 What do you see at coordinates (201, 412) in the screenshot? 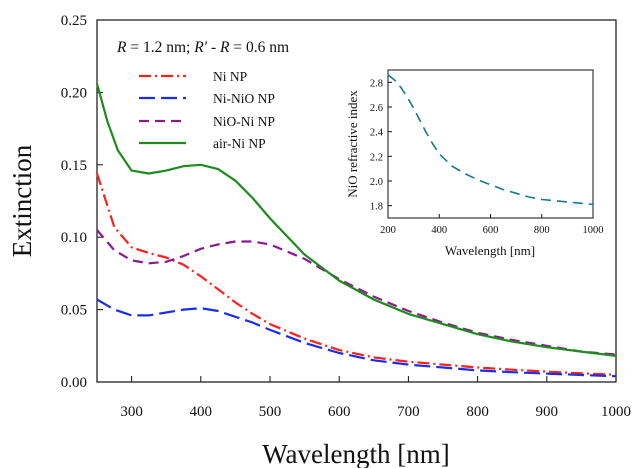
I see `main-x-tick-label: 400` at bounding box center [201, 412].